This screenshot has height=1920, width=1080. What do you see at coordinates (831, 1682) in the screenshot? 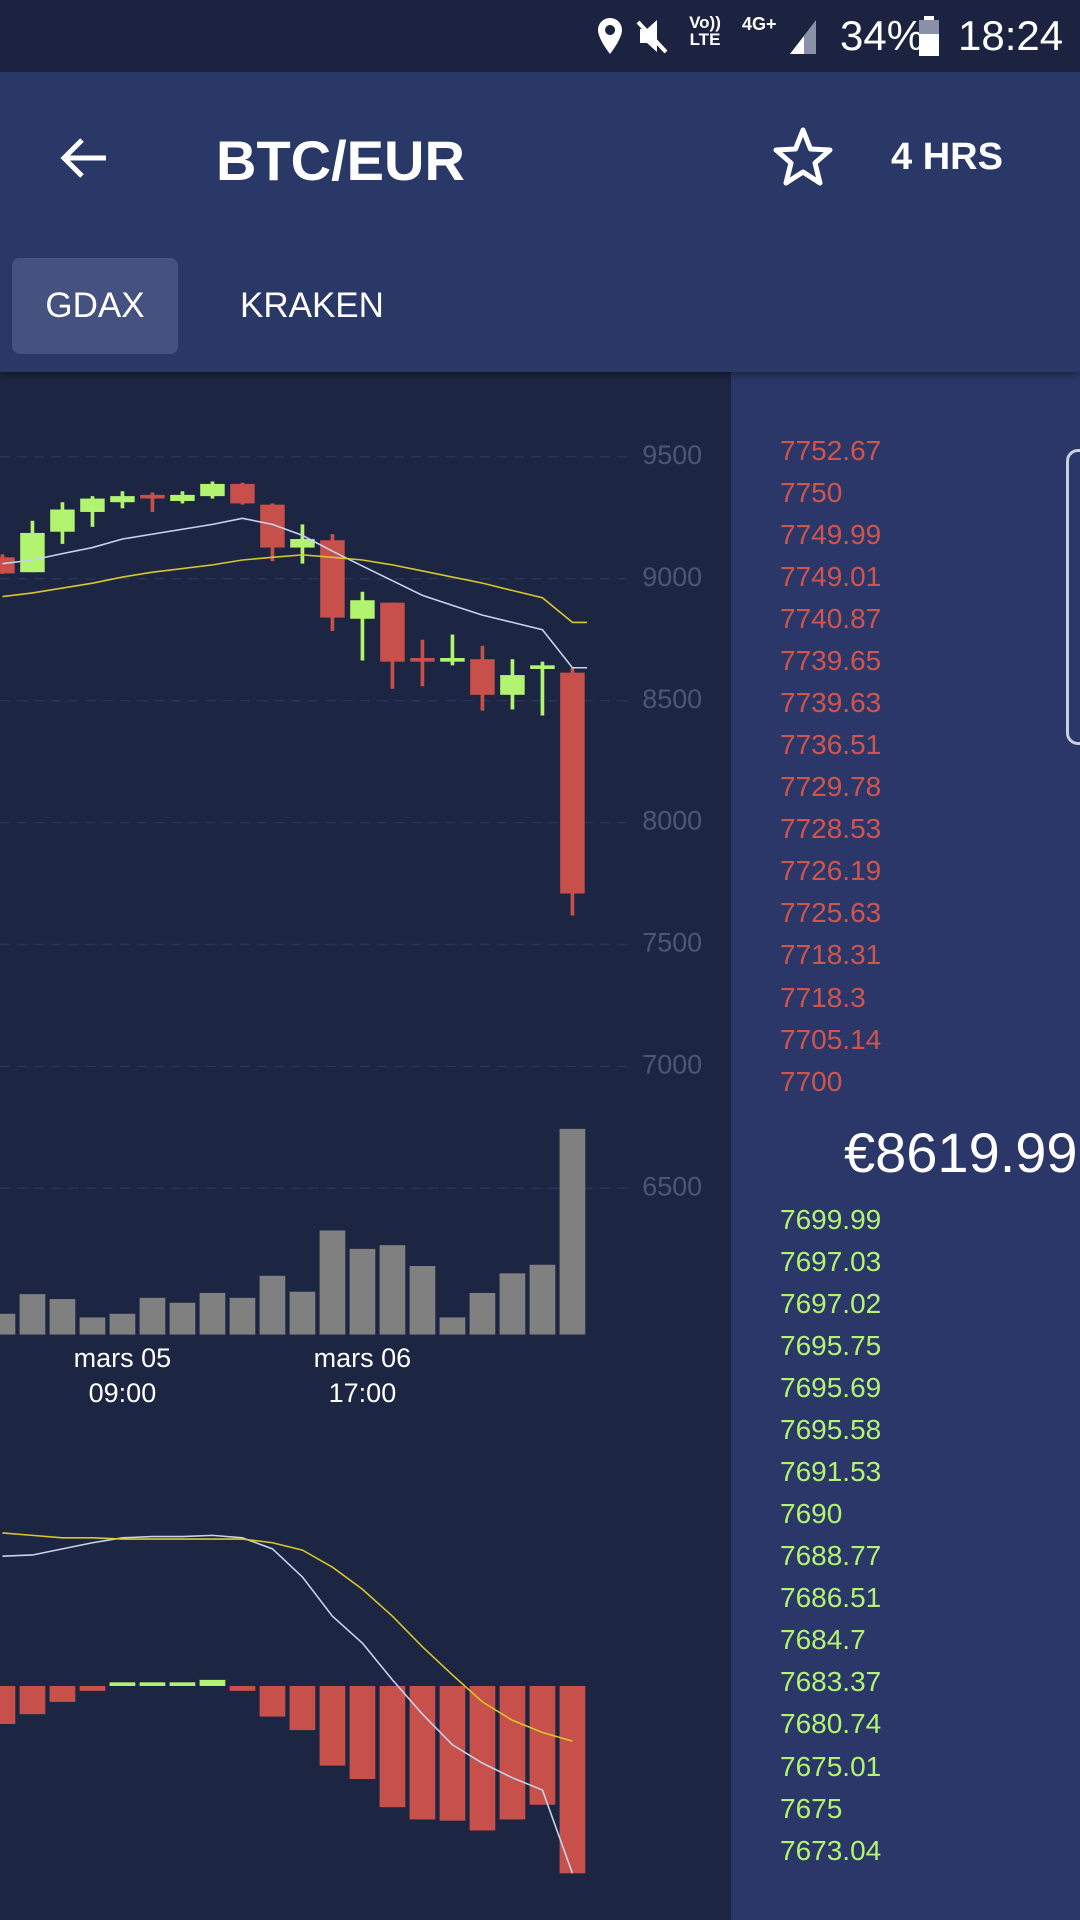
I see `bid-price: 7683.37` at bounding box center [831, 1682].